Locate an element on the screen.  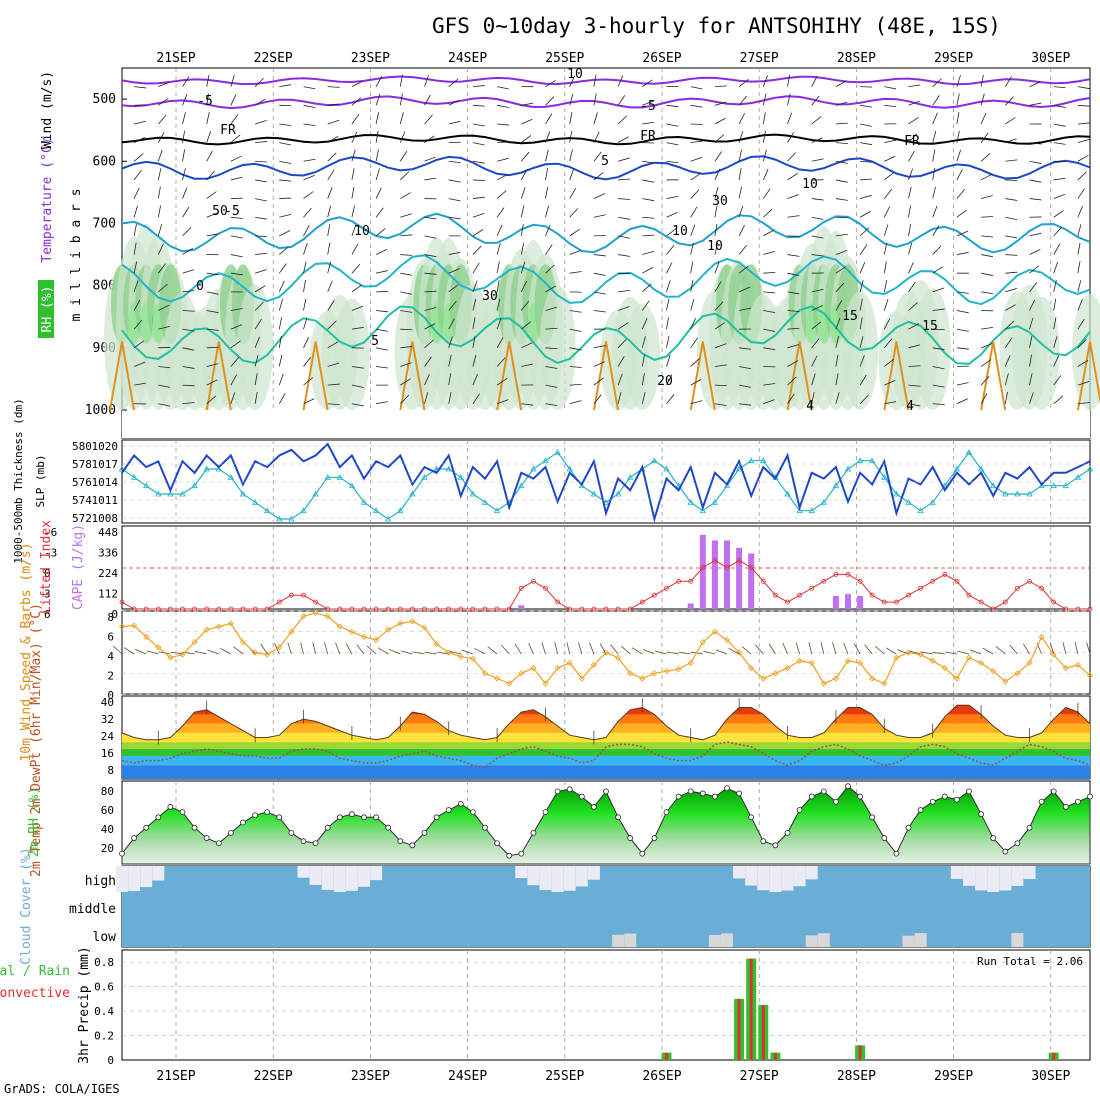
temperature-label: Temperature (°C) is located at coordinates (47, 199).